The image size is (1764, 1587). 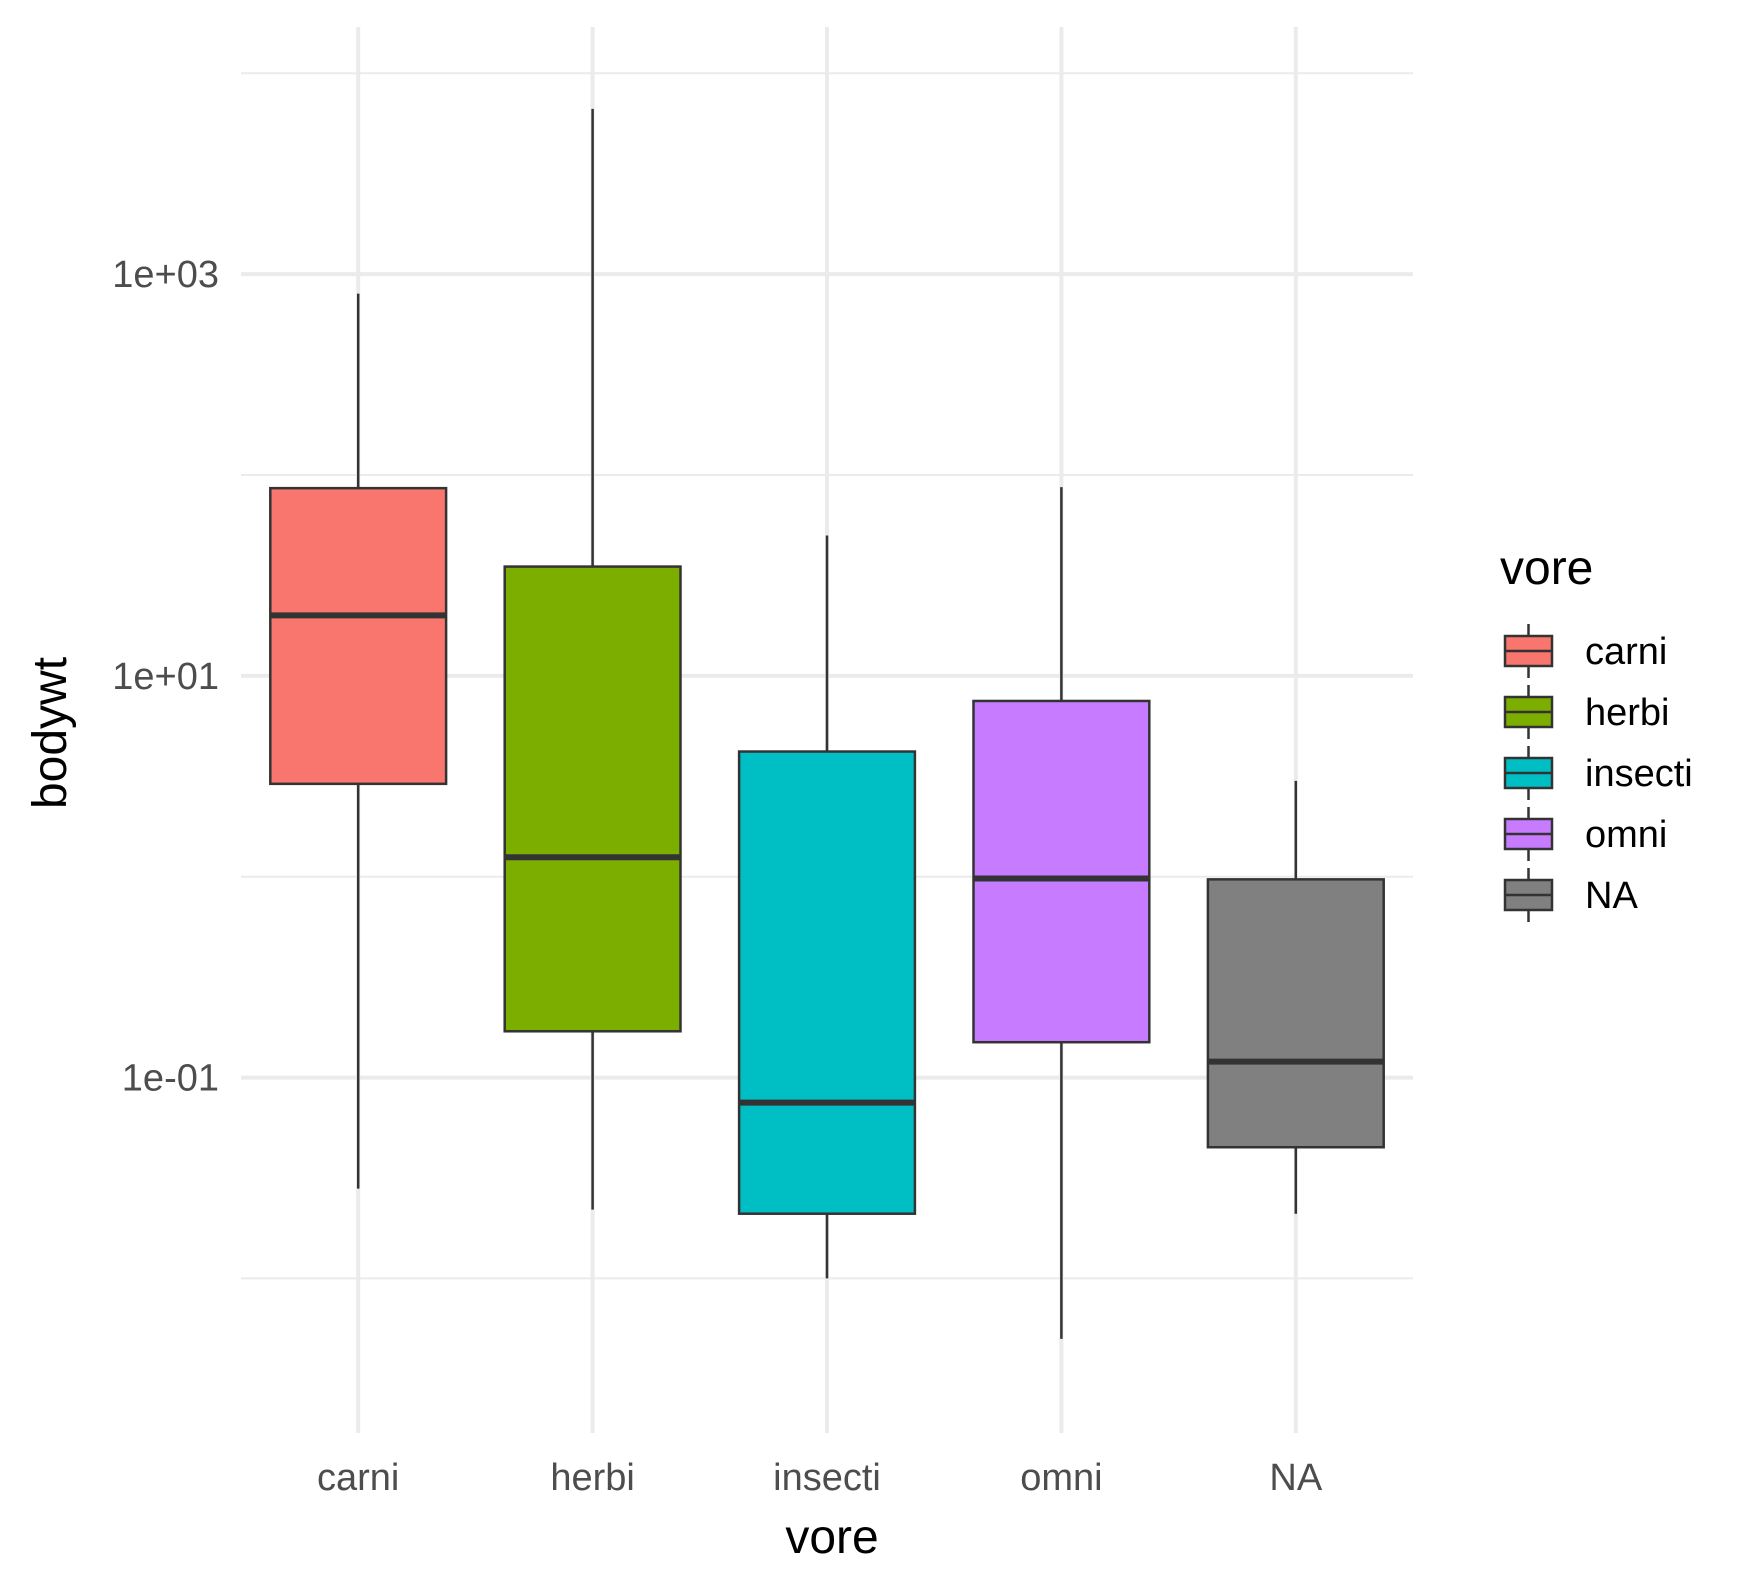 I want to click on box-omni, so click(x=1061, y=913).